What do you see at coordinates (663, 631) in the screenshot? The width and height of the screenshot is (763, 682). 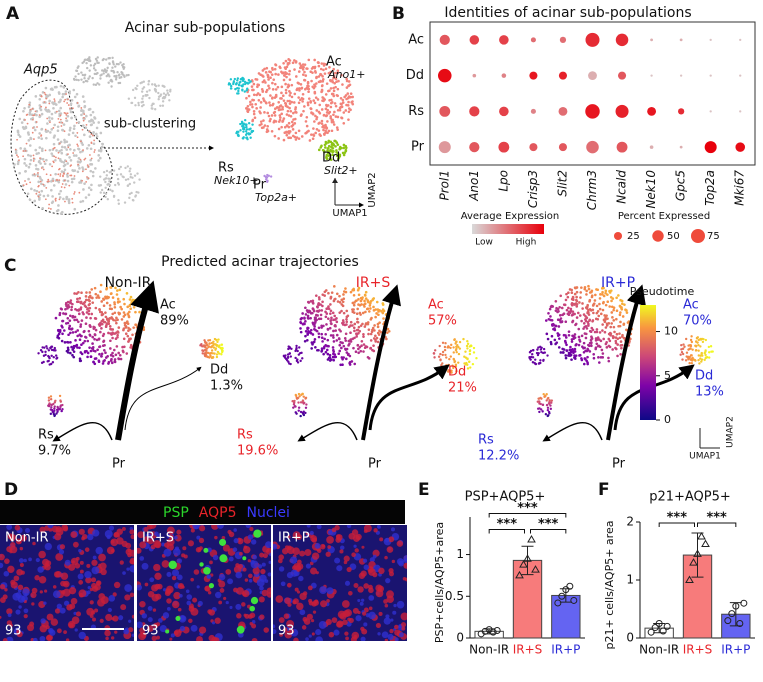 I see `data-point` at bounding box center [663, 631].